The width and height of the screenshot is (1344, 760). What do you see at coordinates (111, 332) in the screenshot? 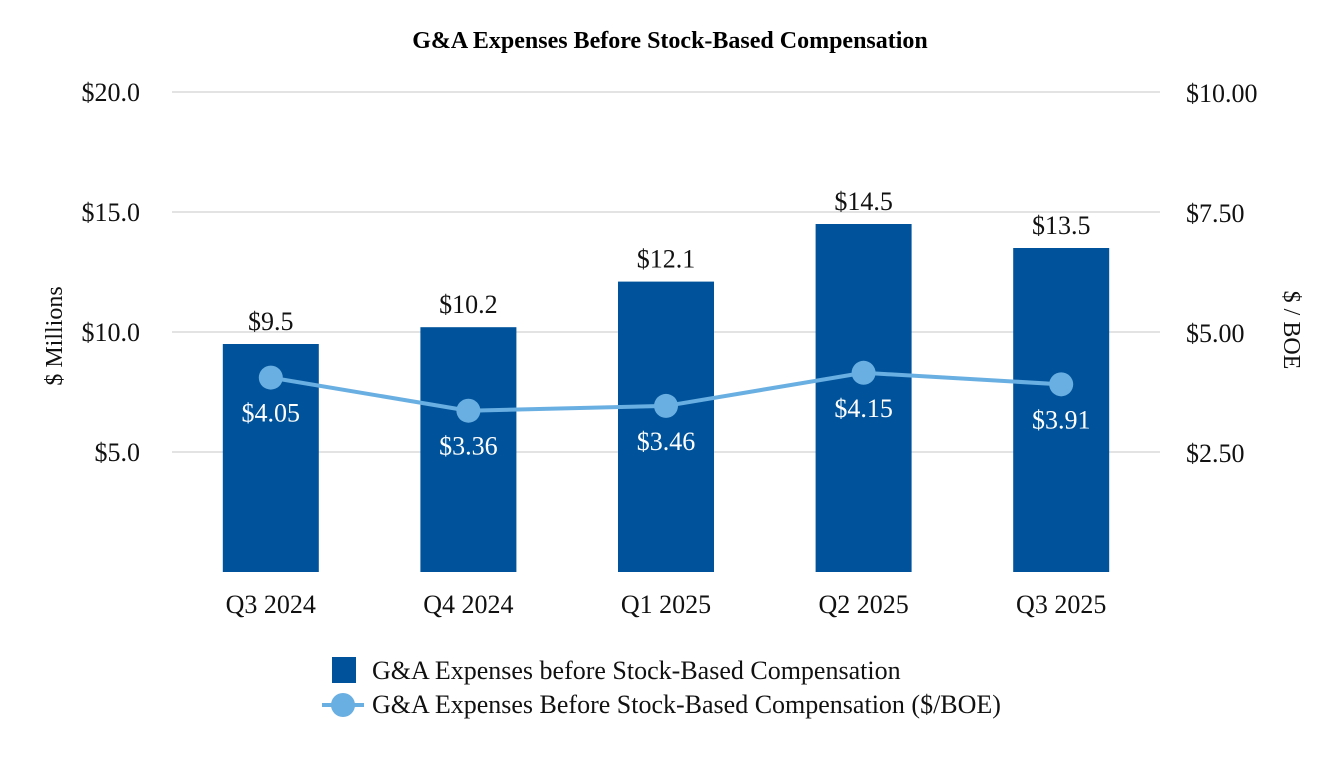
I see `left-tick-label: $10.0` at bounding box center [111, 332].